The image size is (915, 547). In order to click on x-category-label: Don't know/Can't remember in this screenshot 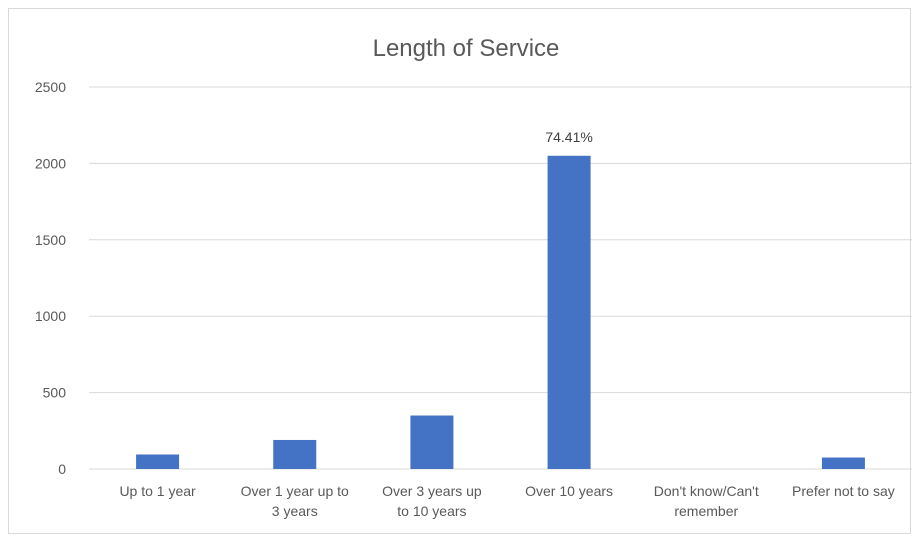, I will do `click(706, 501)`.